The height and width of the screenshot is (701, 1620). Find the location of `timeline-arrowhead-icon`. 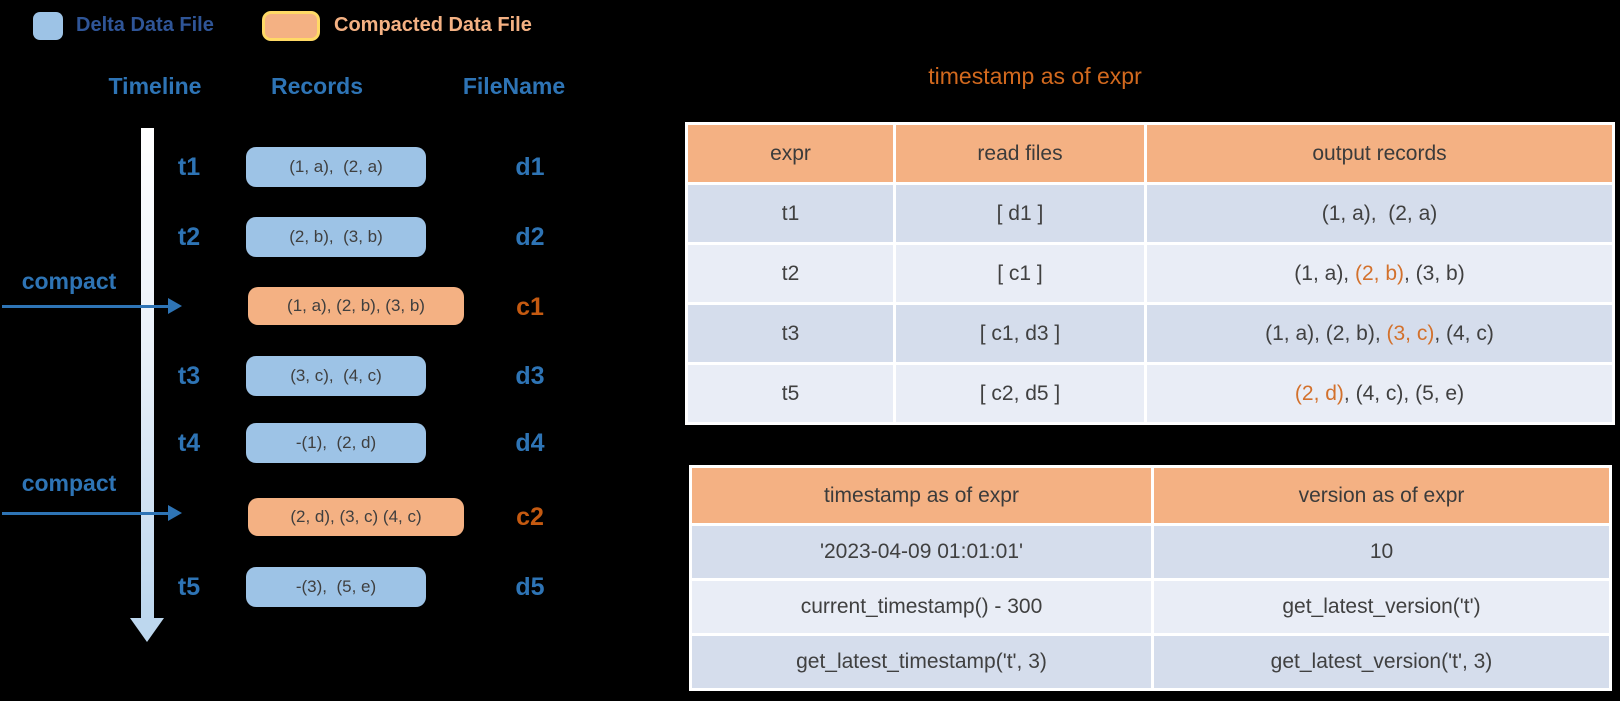

timeline-arrowhead-icon is located at coordinates (147, 630).